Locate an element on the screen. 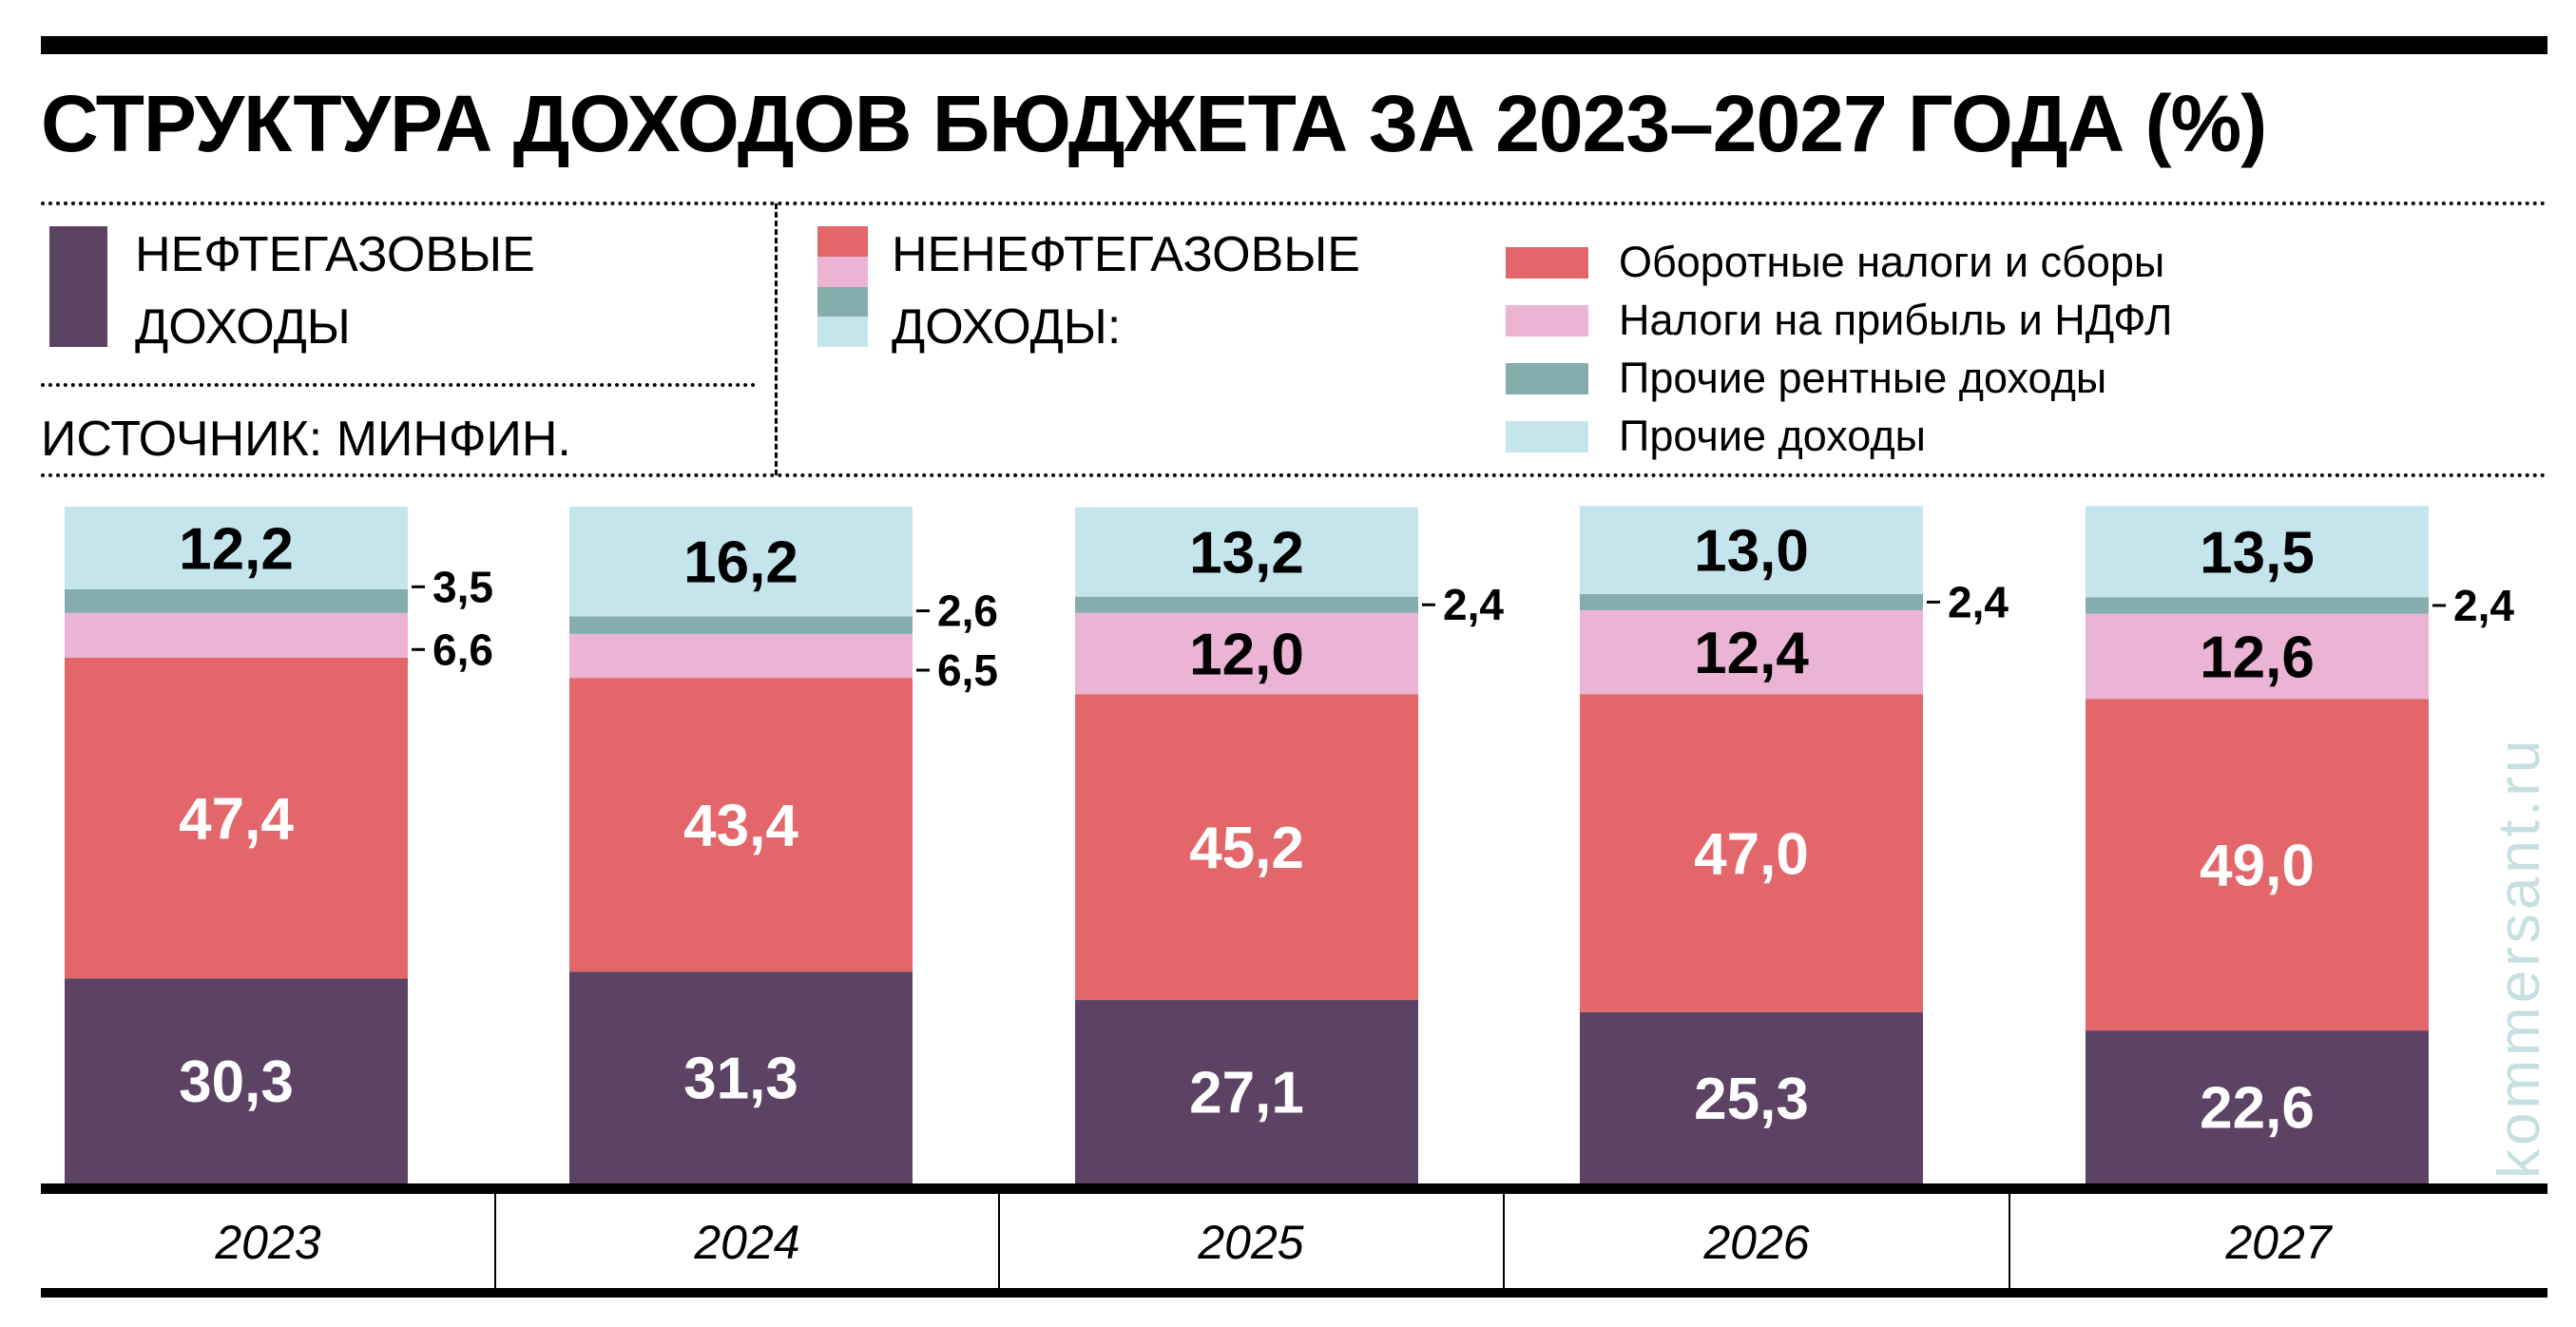 The height and width of the screenshot is (1327, 2576). data-label: 16,2 is located at coordinates (741, 563).